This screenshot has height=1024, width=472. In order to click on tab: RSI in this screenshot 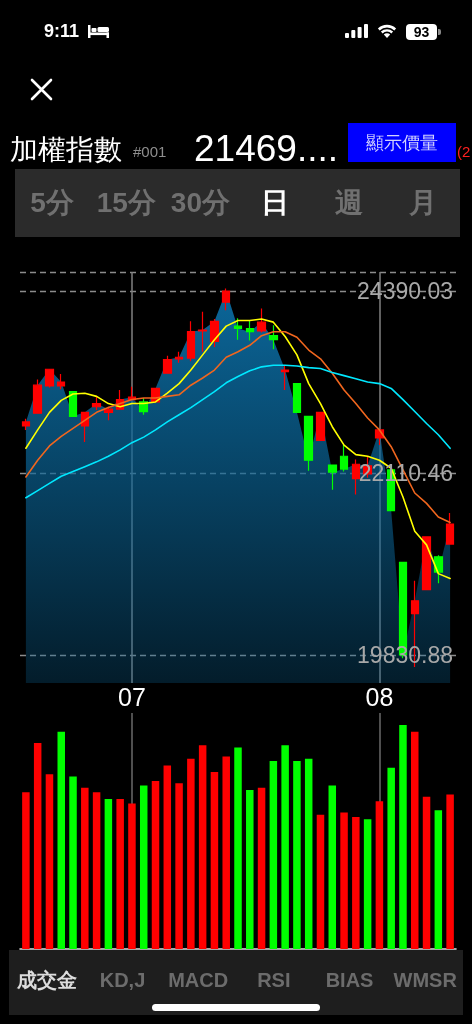, I will do `click(274, 982)`.